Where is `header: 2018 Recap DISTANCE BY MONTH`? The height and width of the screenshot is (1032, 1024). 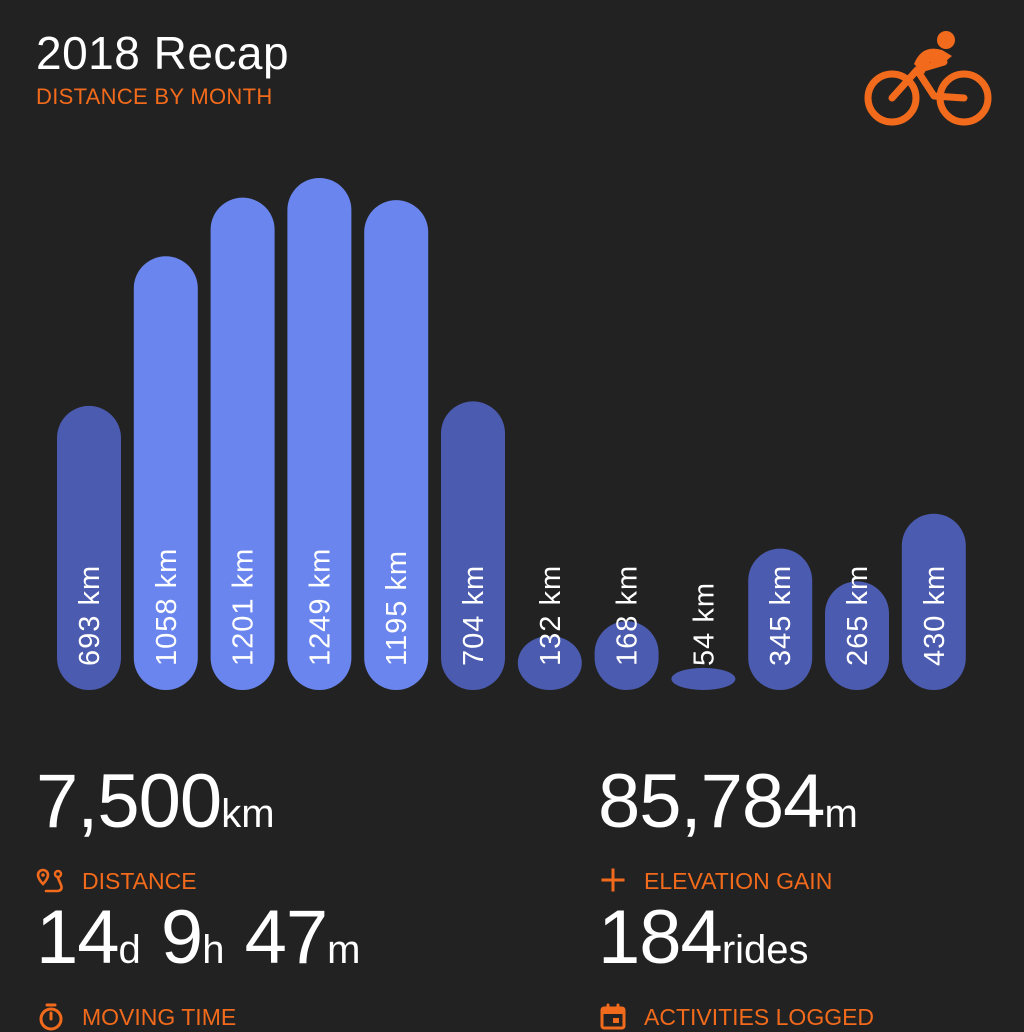 header: 2018 Recap DISTANCE BY MONTH is located at coordinates (162, 68).